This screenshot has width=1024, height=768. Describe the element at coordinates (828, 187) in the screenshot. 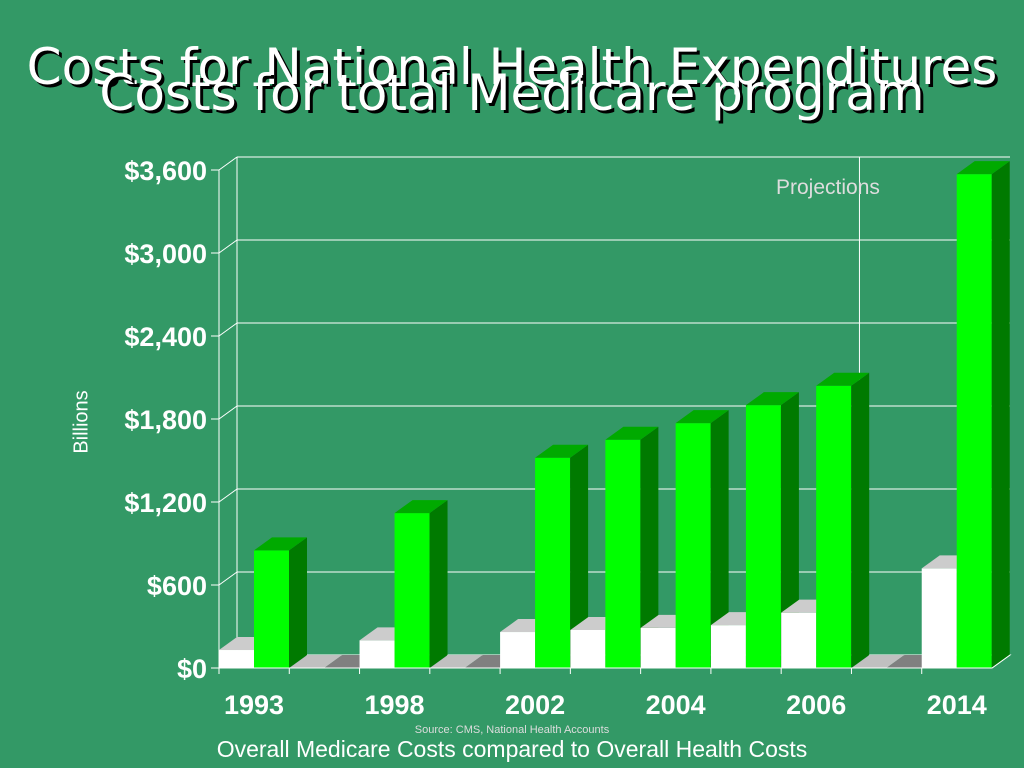

I see `projections-annotation: Projections` at that location.